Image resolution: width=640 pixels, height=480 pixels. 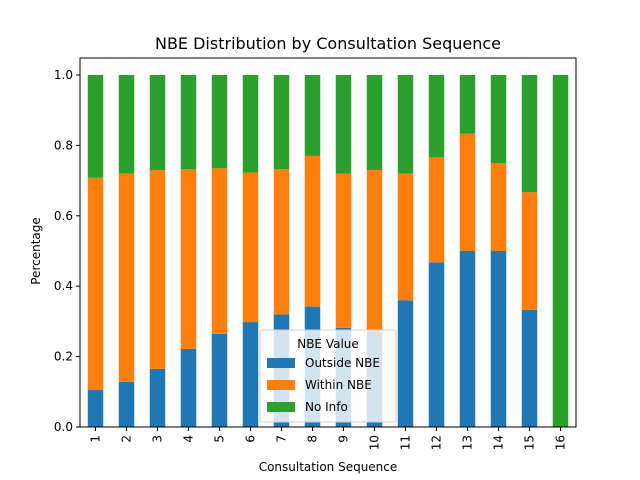 What do you see at coordinates (499, 442) in the screenshot?
I see `x-tick-label: 14` at bounding box center [499, 442].